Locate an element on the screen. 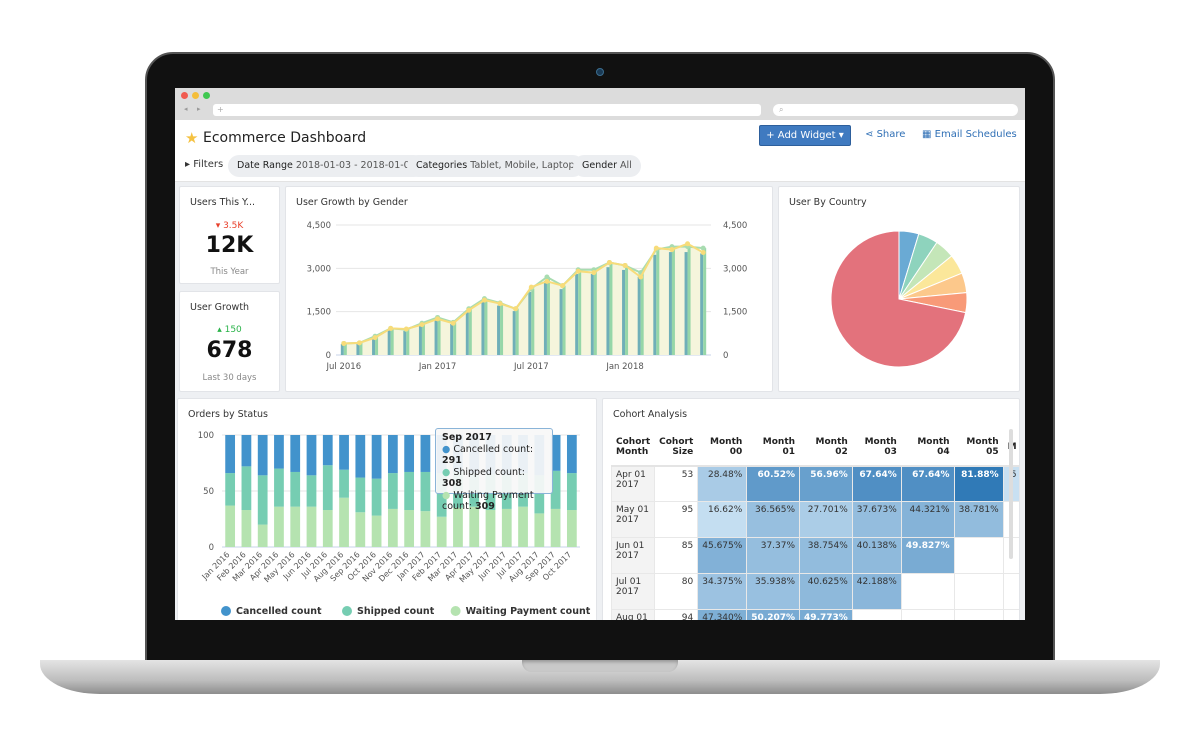  column-header: Month 02 is located at coordinates (826, 448).